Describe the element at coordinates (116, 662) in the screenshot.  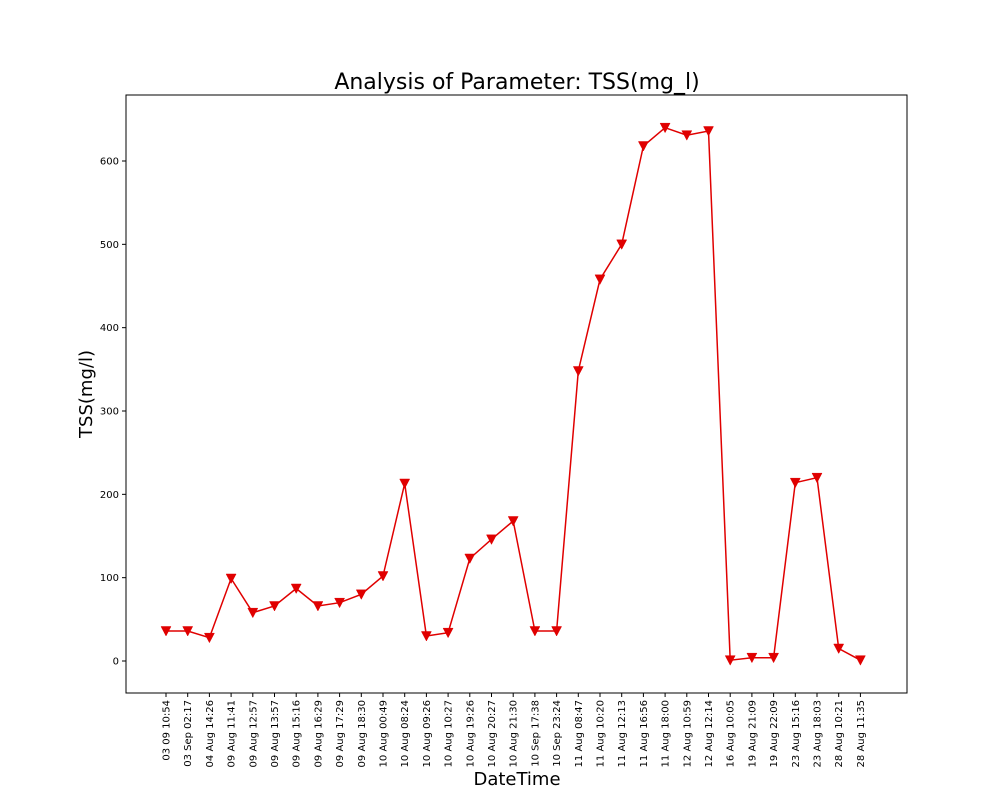
I see `y-tick-label: 0` at that location.